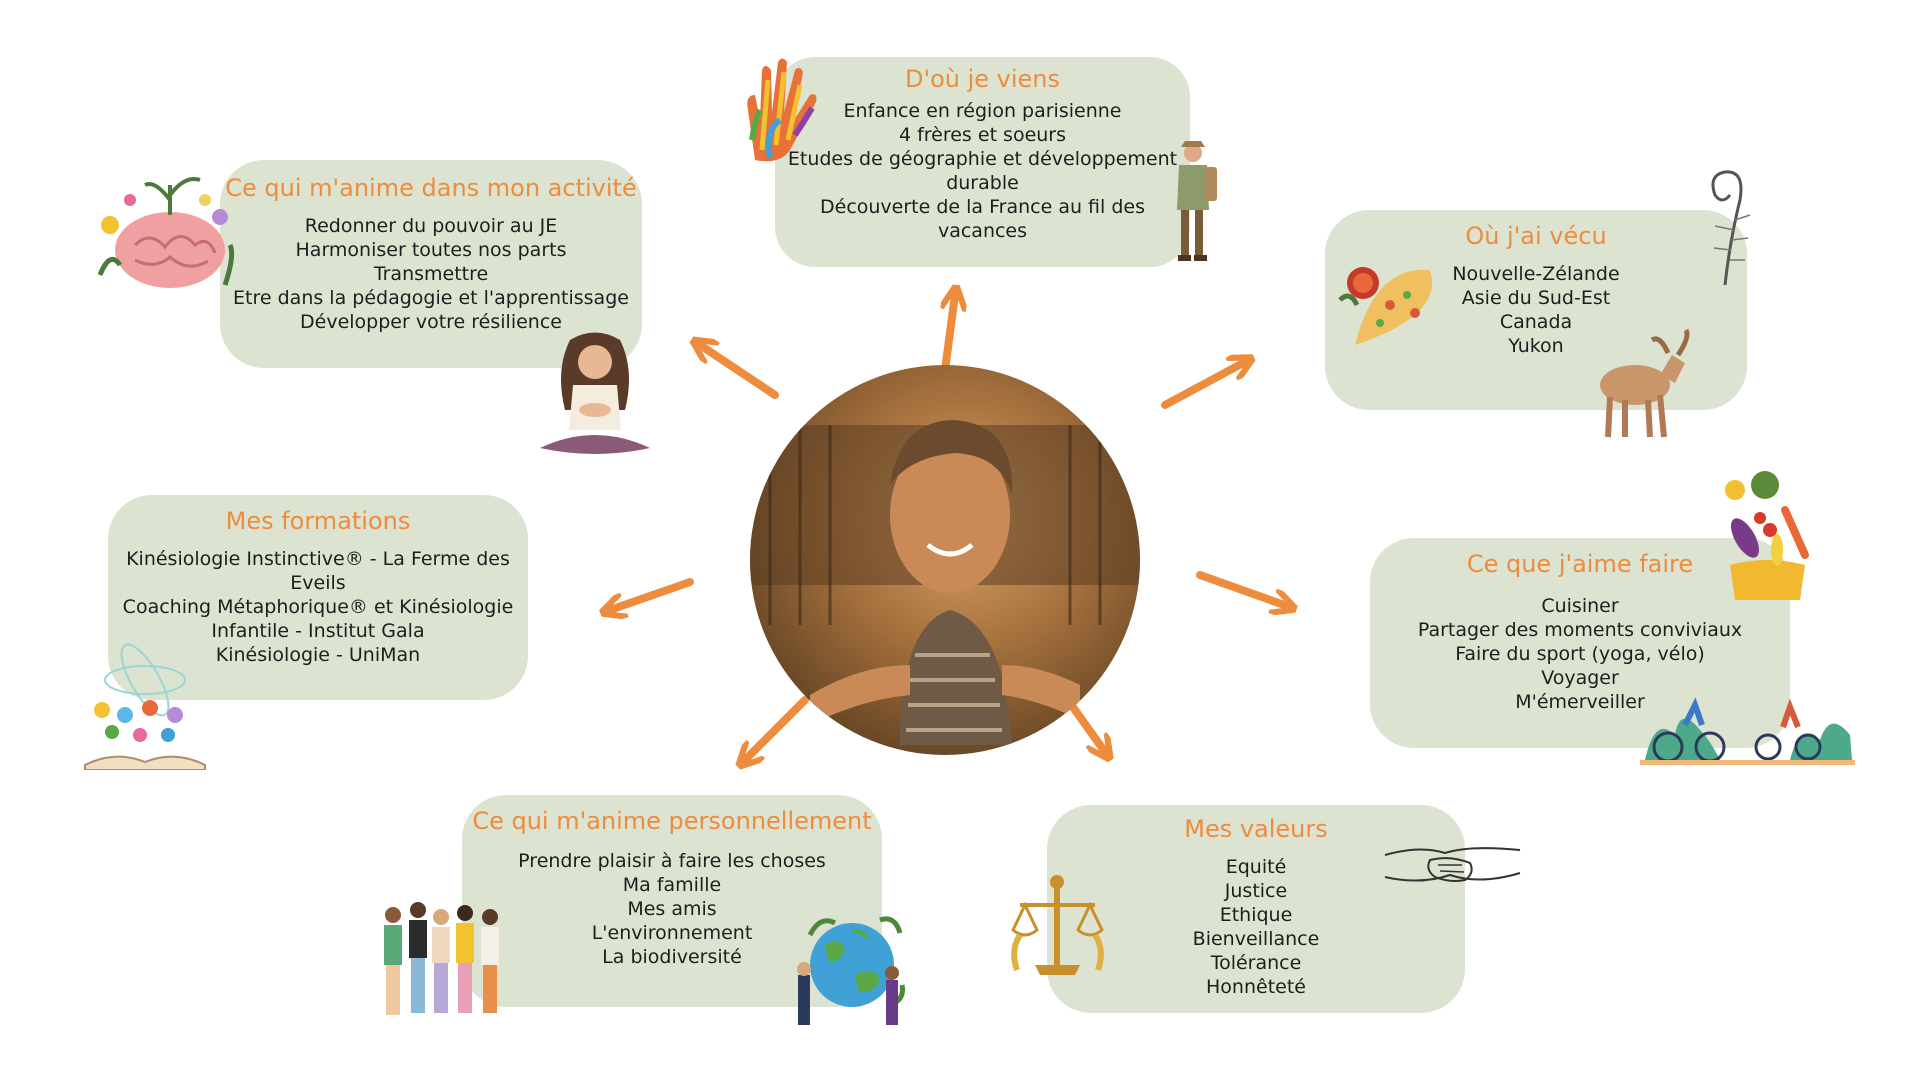  I want to click on card-values-title: Mes valeurs, so click(1256, 829).